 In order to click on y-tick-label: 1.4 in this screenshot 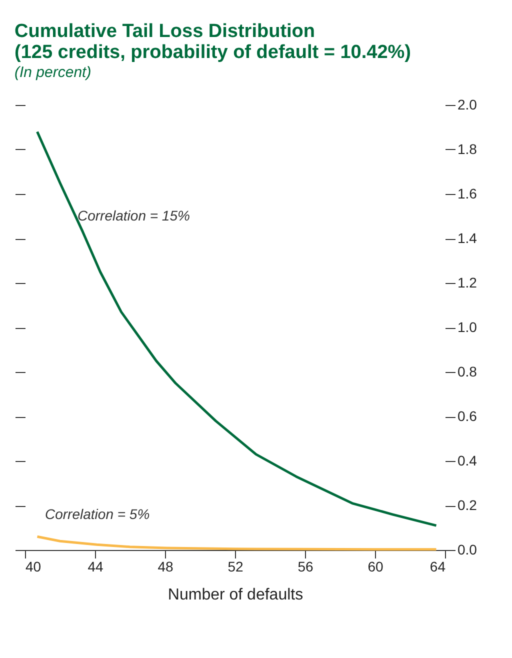, I will do `click(468, 238)`.